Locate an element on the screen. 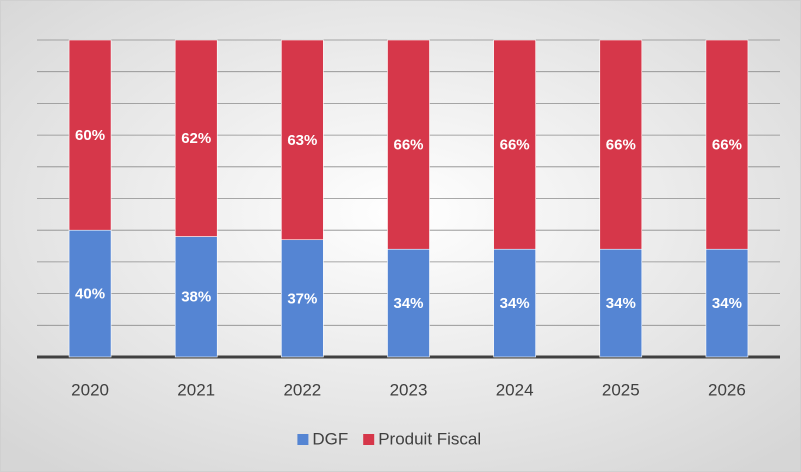 The width and height of the screenshot is (801, 472). value-label: 38% is located at coordinates (196, 297).